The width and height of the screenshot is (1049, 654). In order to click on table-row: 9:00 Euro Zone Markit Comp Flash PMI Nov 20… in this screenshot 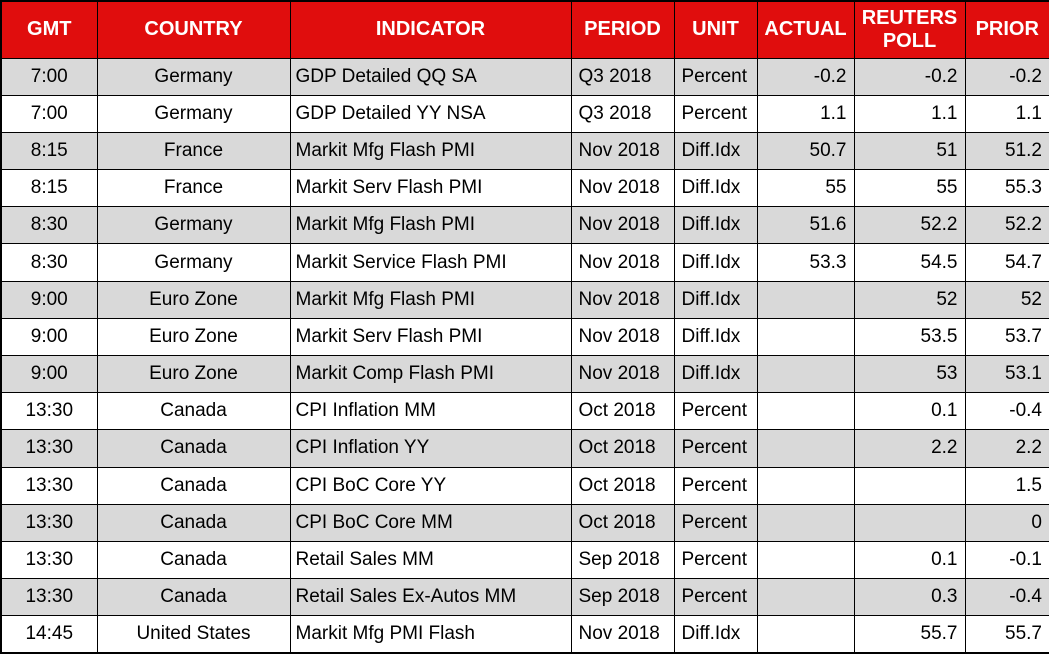, I will do `click(524, 374)`.